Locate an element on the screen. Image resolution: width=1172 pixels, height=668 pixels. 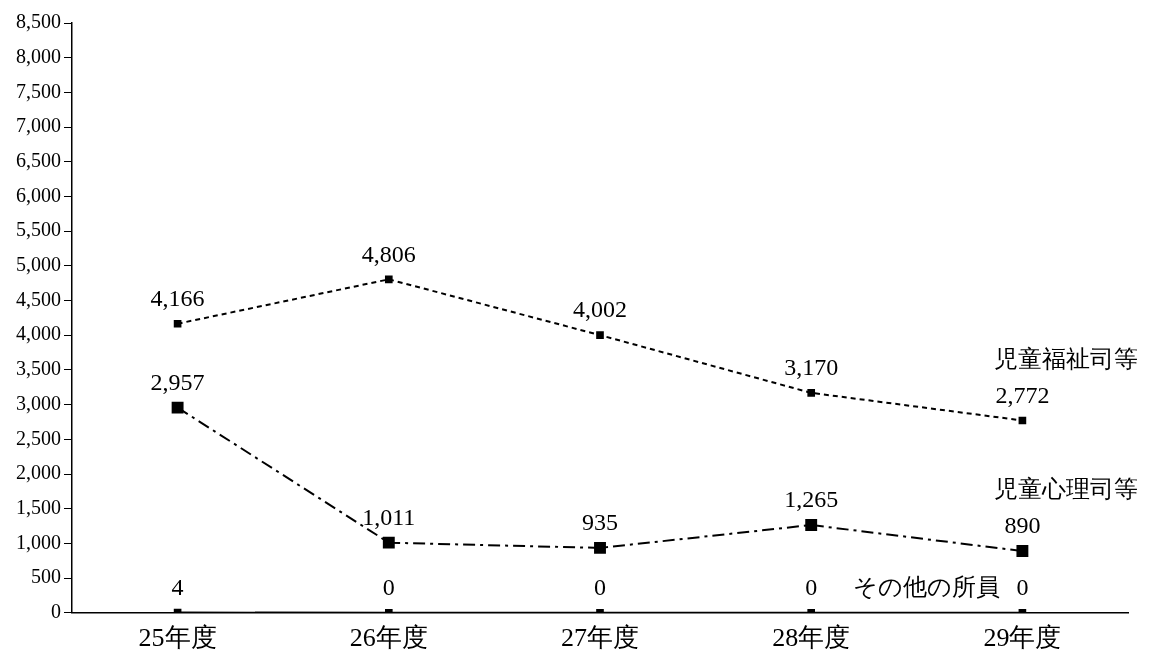
data-label: 3,170 is located at coordinates (811, 367).